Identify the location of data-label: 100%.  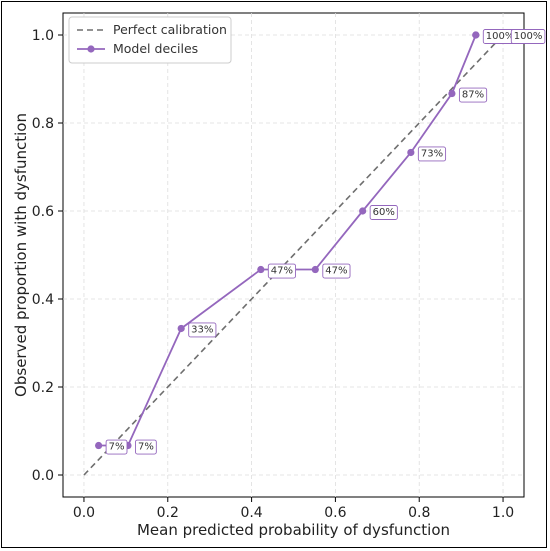
(528, 36).